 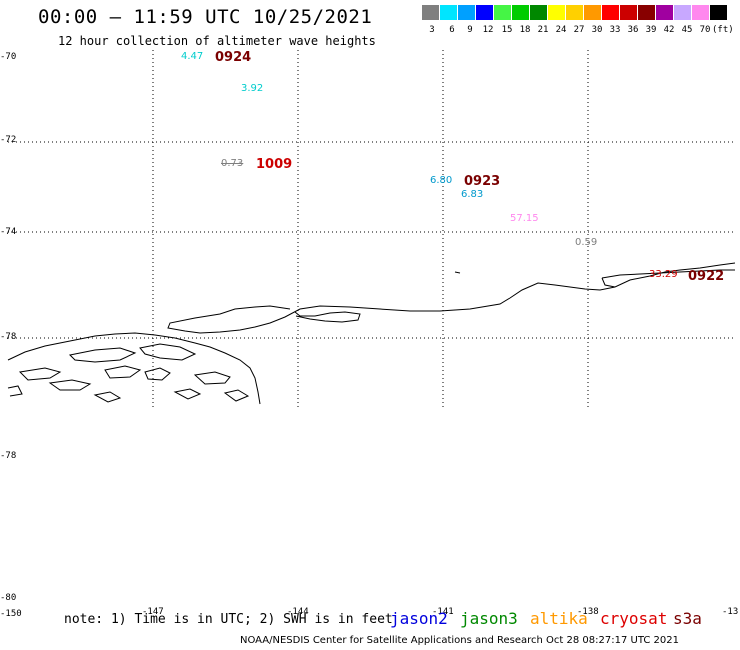 I want to click on pass-time-label: 0923, so click(x=482, y=181).